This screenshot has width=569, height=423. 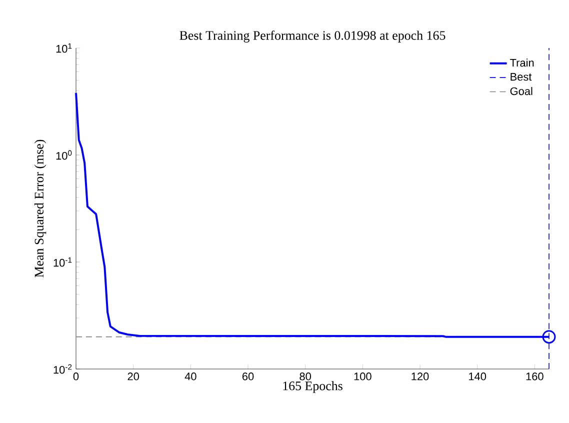 I want to click on x-tick-label: 40, so click(x=190, y=376).